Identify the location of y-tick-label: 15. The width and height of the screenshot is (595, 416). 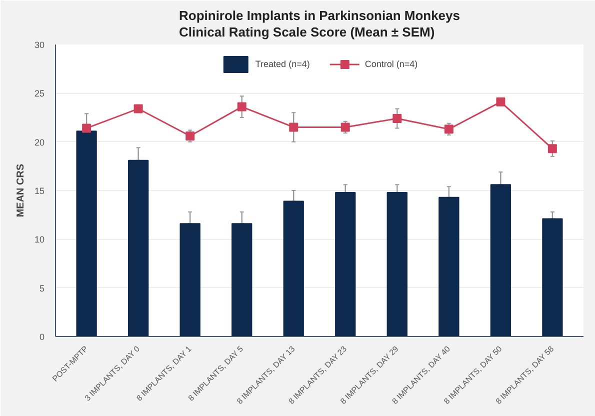
(39, 191).